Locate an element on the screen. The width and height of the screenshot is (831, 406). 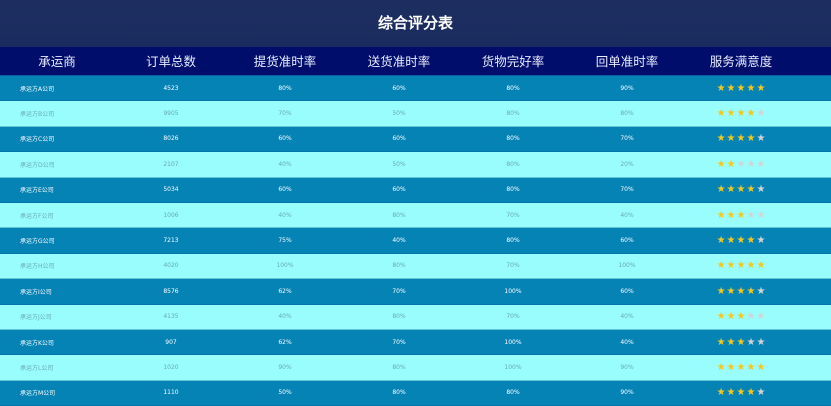
table-row: 承运方L公司 1020 90% 80% 100% 90% ★★★★★ is located at coordinates (415, 368).